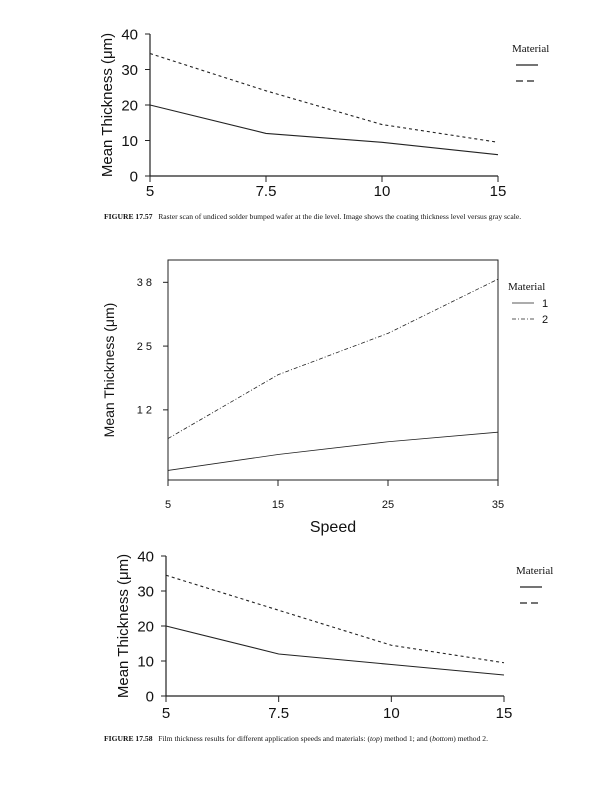 The image size is (597, 800). I want to click on figure-17-58-top: top, so click(375, 738).